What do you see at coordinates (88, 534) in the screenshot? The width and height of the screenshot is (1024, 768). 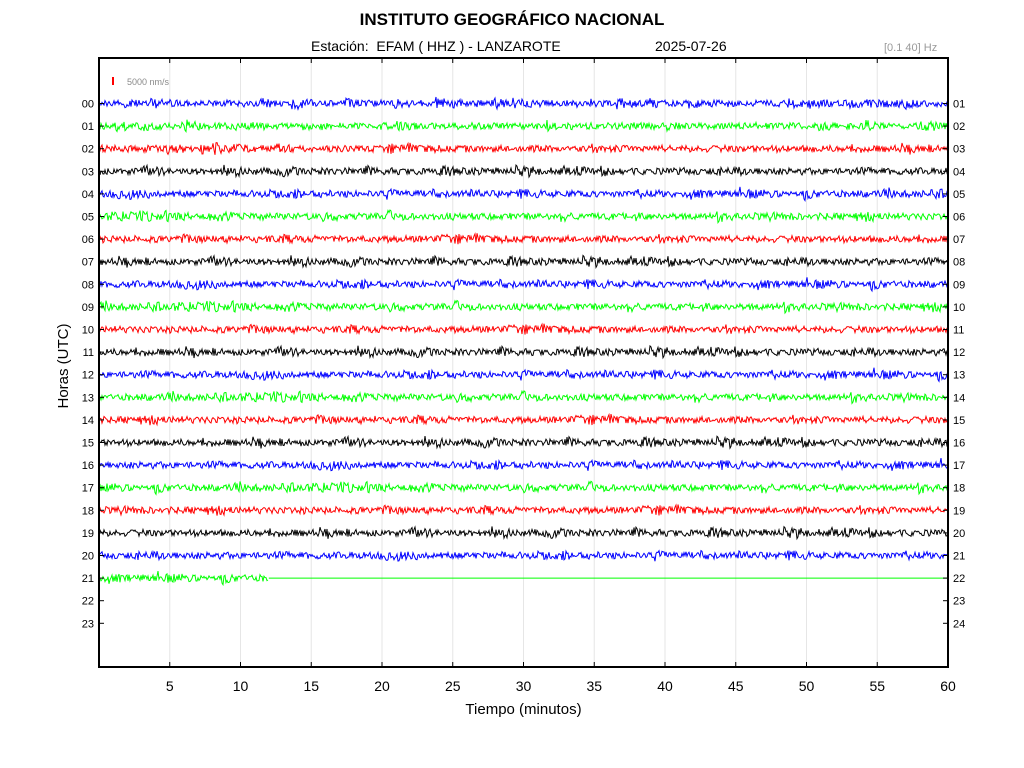 I see `hour-label-left: 19` at bounding box center [88, 534].